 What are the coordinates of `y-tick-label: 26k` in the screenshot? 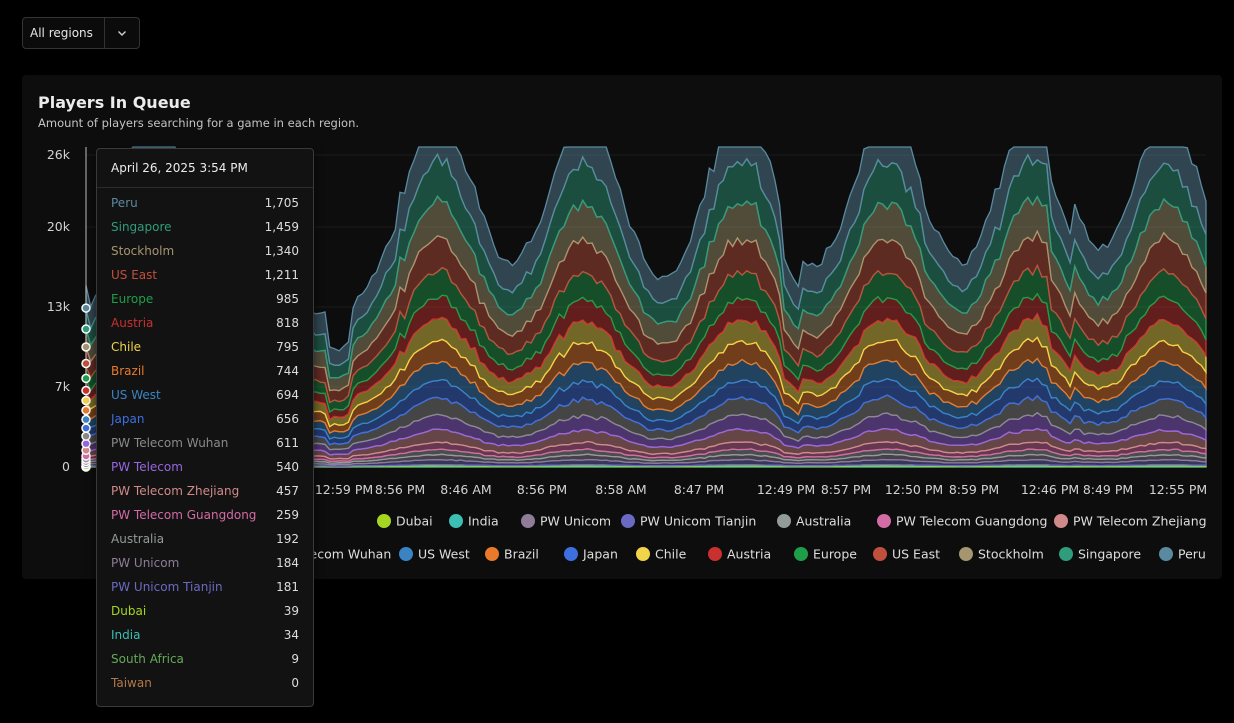 It's located at (59, 154).